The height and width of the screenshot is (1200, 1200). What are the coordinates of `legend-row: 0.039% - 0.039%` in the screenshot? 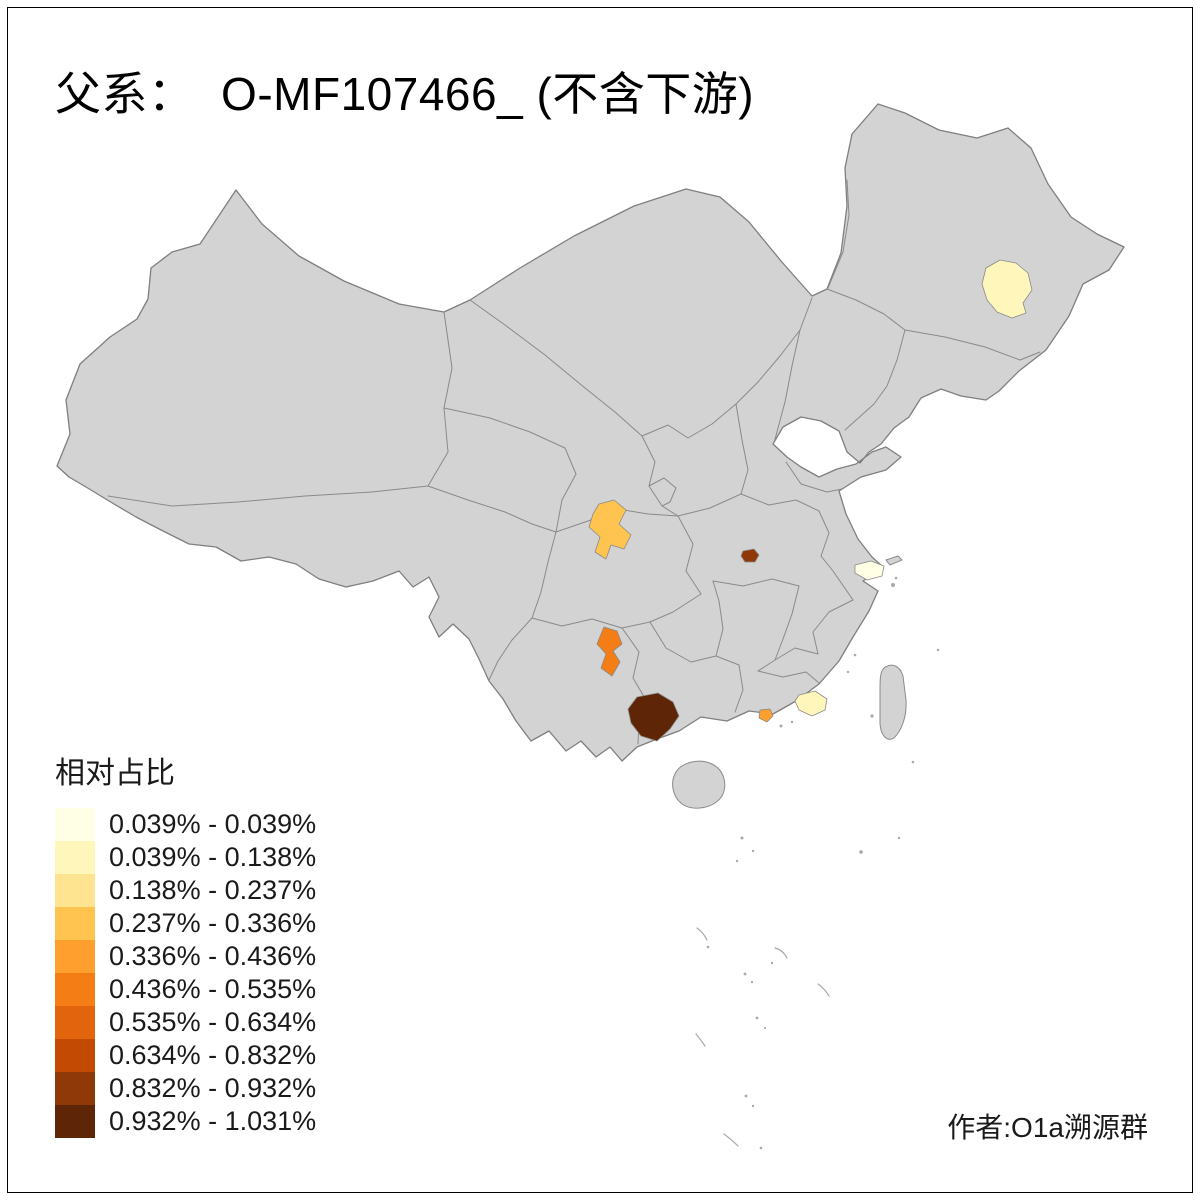 It's located at (185, 824).